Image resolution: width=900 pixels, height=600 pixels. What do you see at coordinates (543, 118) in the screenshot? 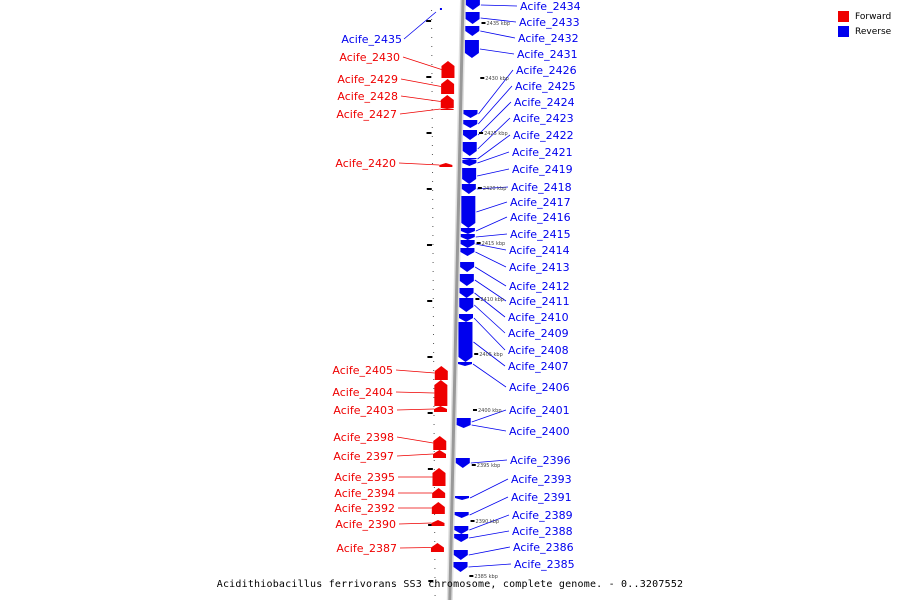
I see `gene-label-Acife_2423: Acife_2423` at bounding box center [543, 118].